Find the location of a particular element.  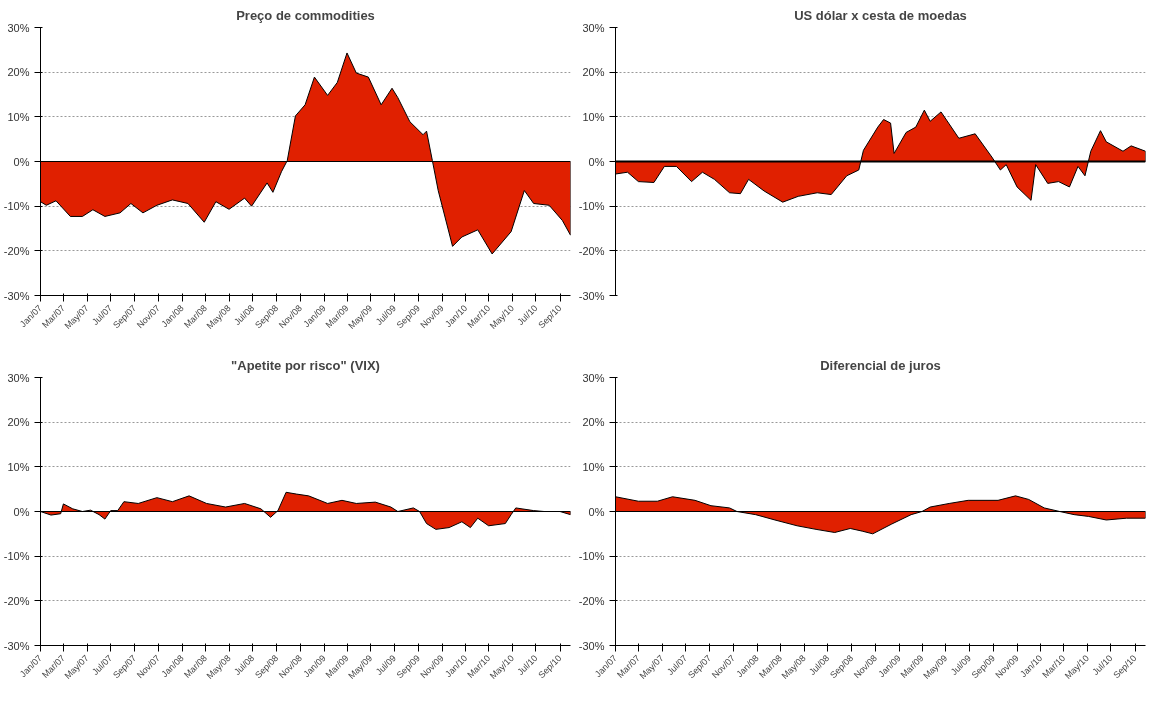

chart-title: "Apetite por risco" (VIX) is located at coordinates (305, 365).